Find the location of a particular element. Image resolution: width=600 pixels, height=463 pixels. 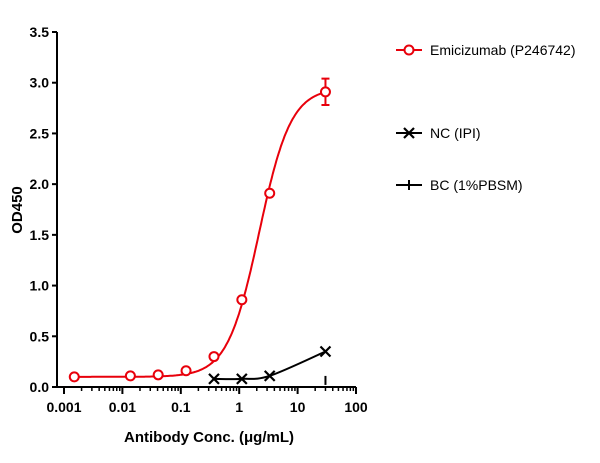

y-tick-label: 1.5 is located at coordinates (40, 235).